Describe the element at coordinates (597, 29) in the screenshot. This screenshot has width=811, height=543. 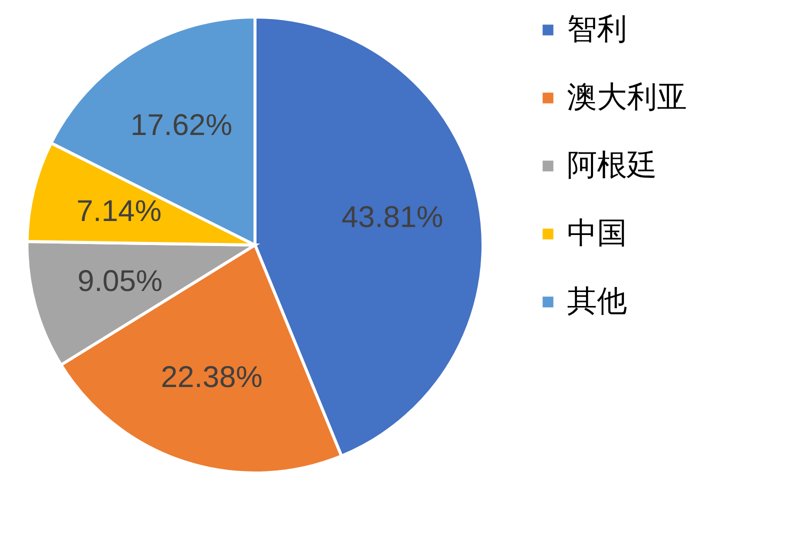
I see `legend-label: 智利` at that location.